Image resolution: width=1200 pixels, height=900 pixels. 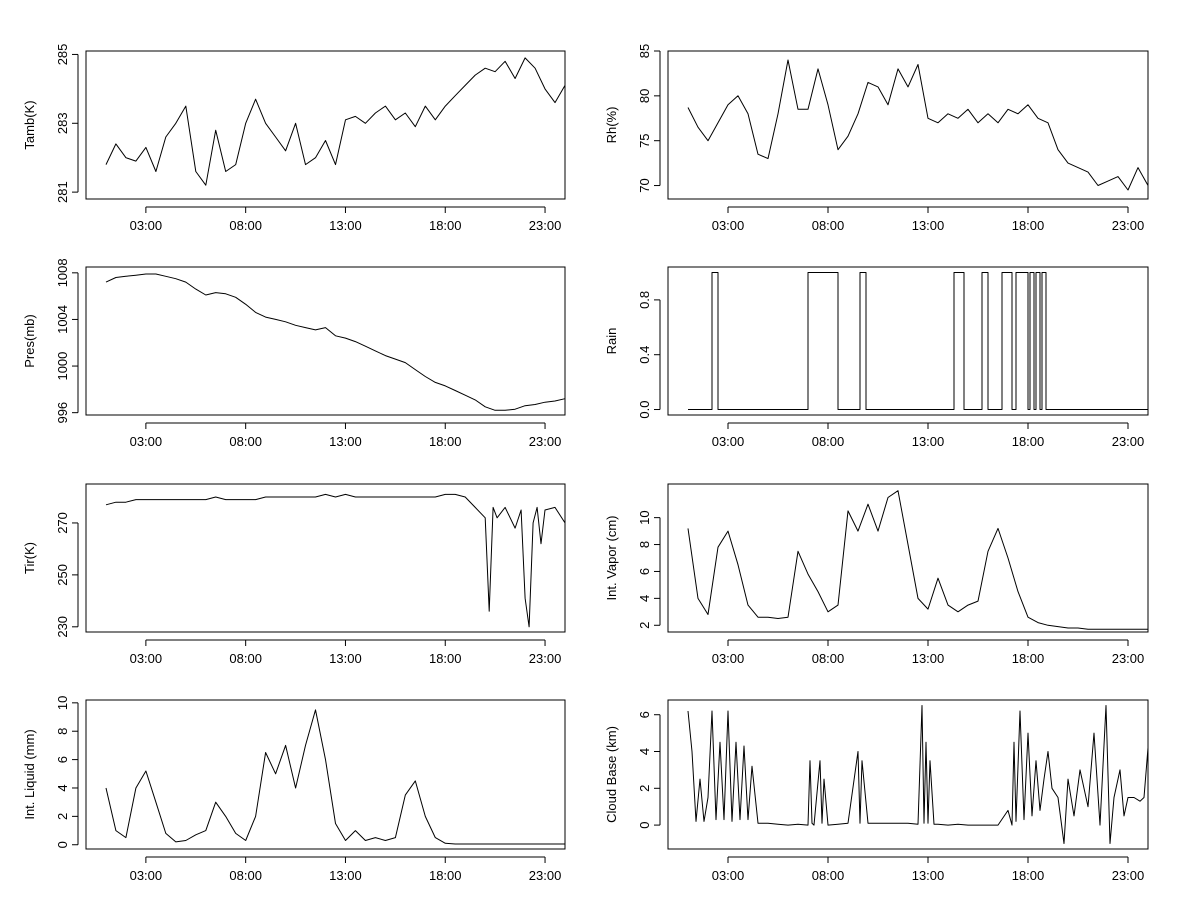 What do you see at coordinates (644, 355) in the screenshot?
I see `y-tick-label: 0.4` at bounding box center [644, 355].